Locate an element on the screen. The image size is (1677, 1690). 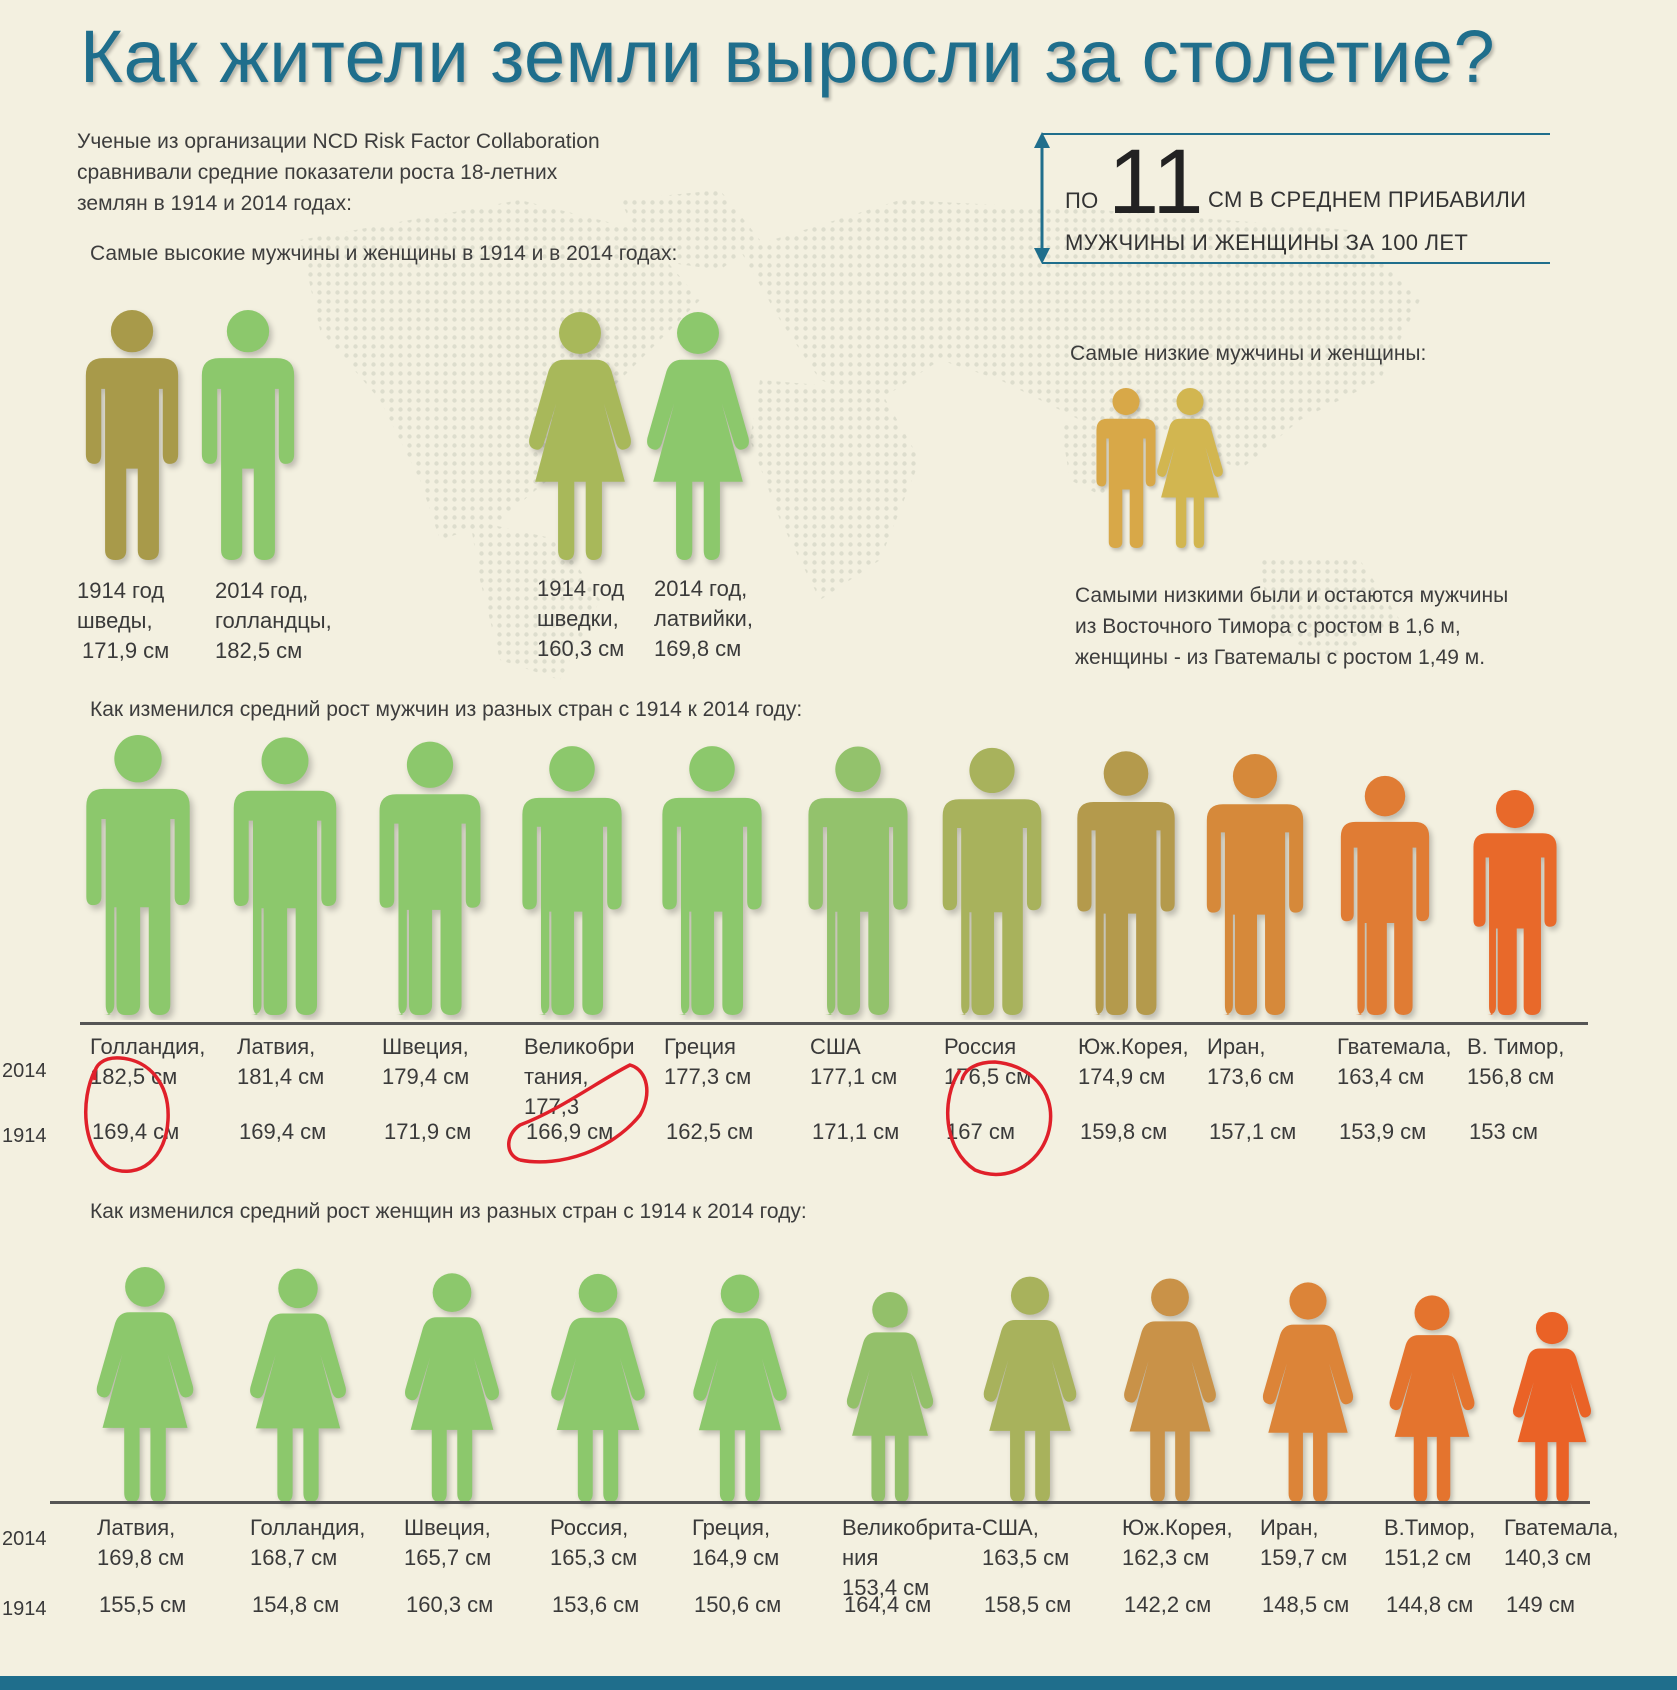
value-2014: 179,4 см is located at coordinates (426, 1076).